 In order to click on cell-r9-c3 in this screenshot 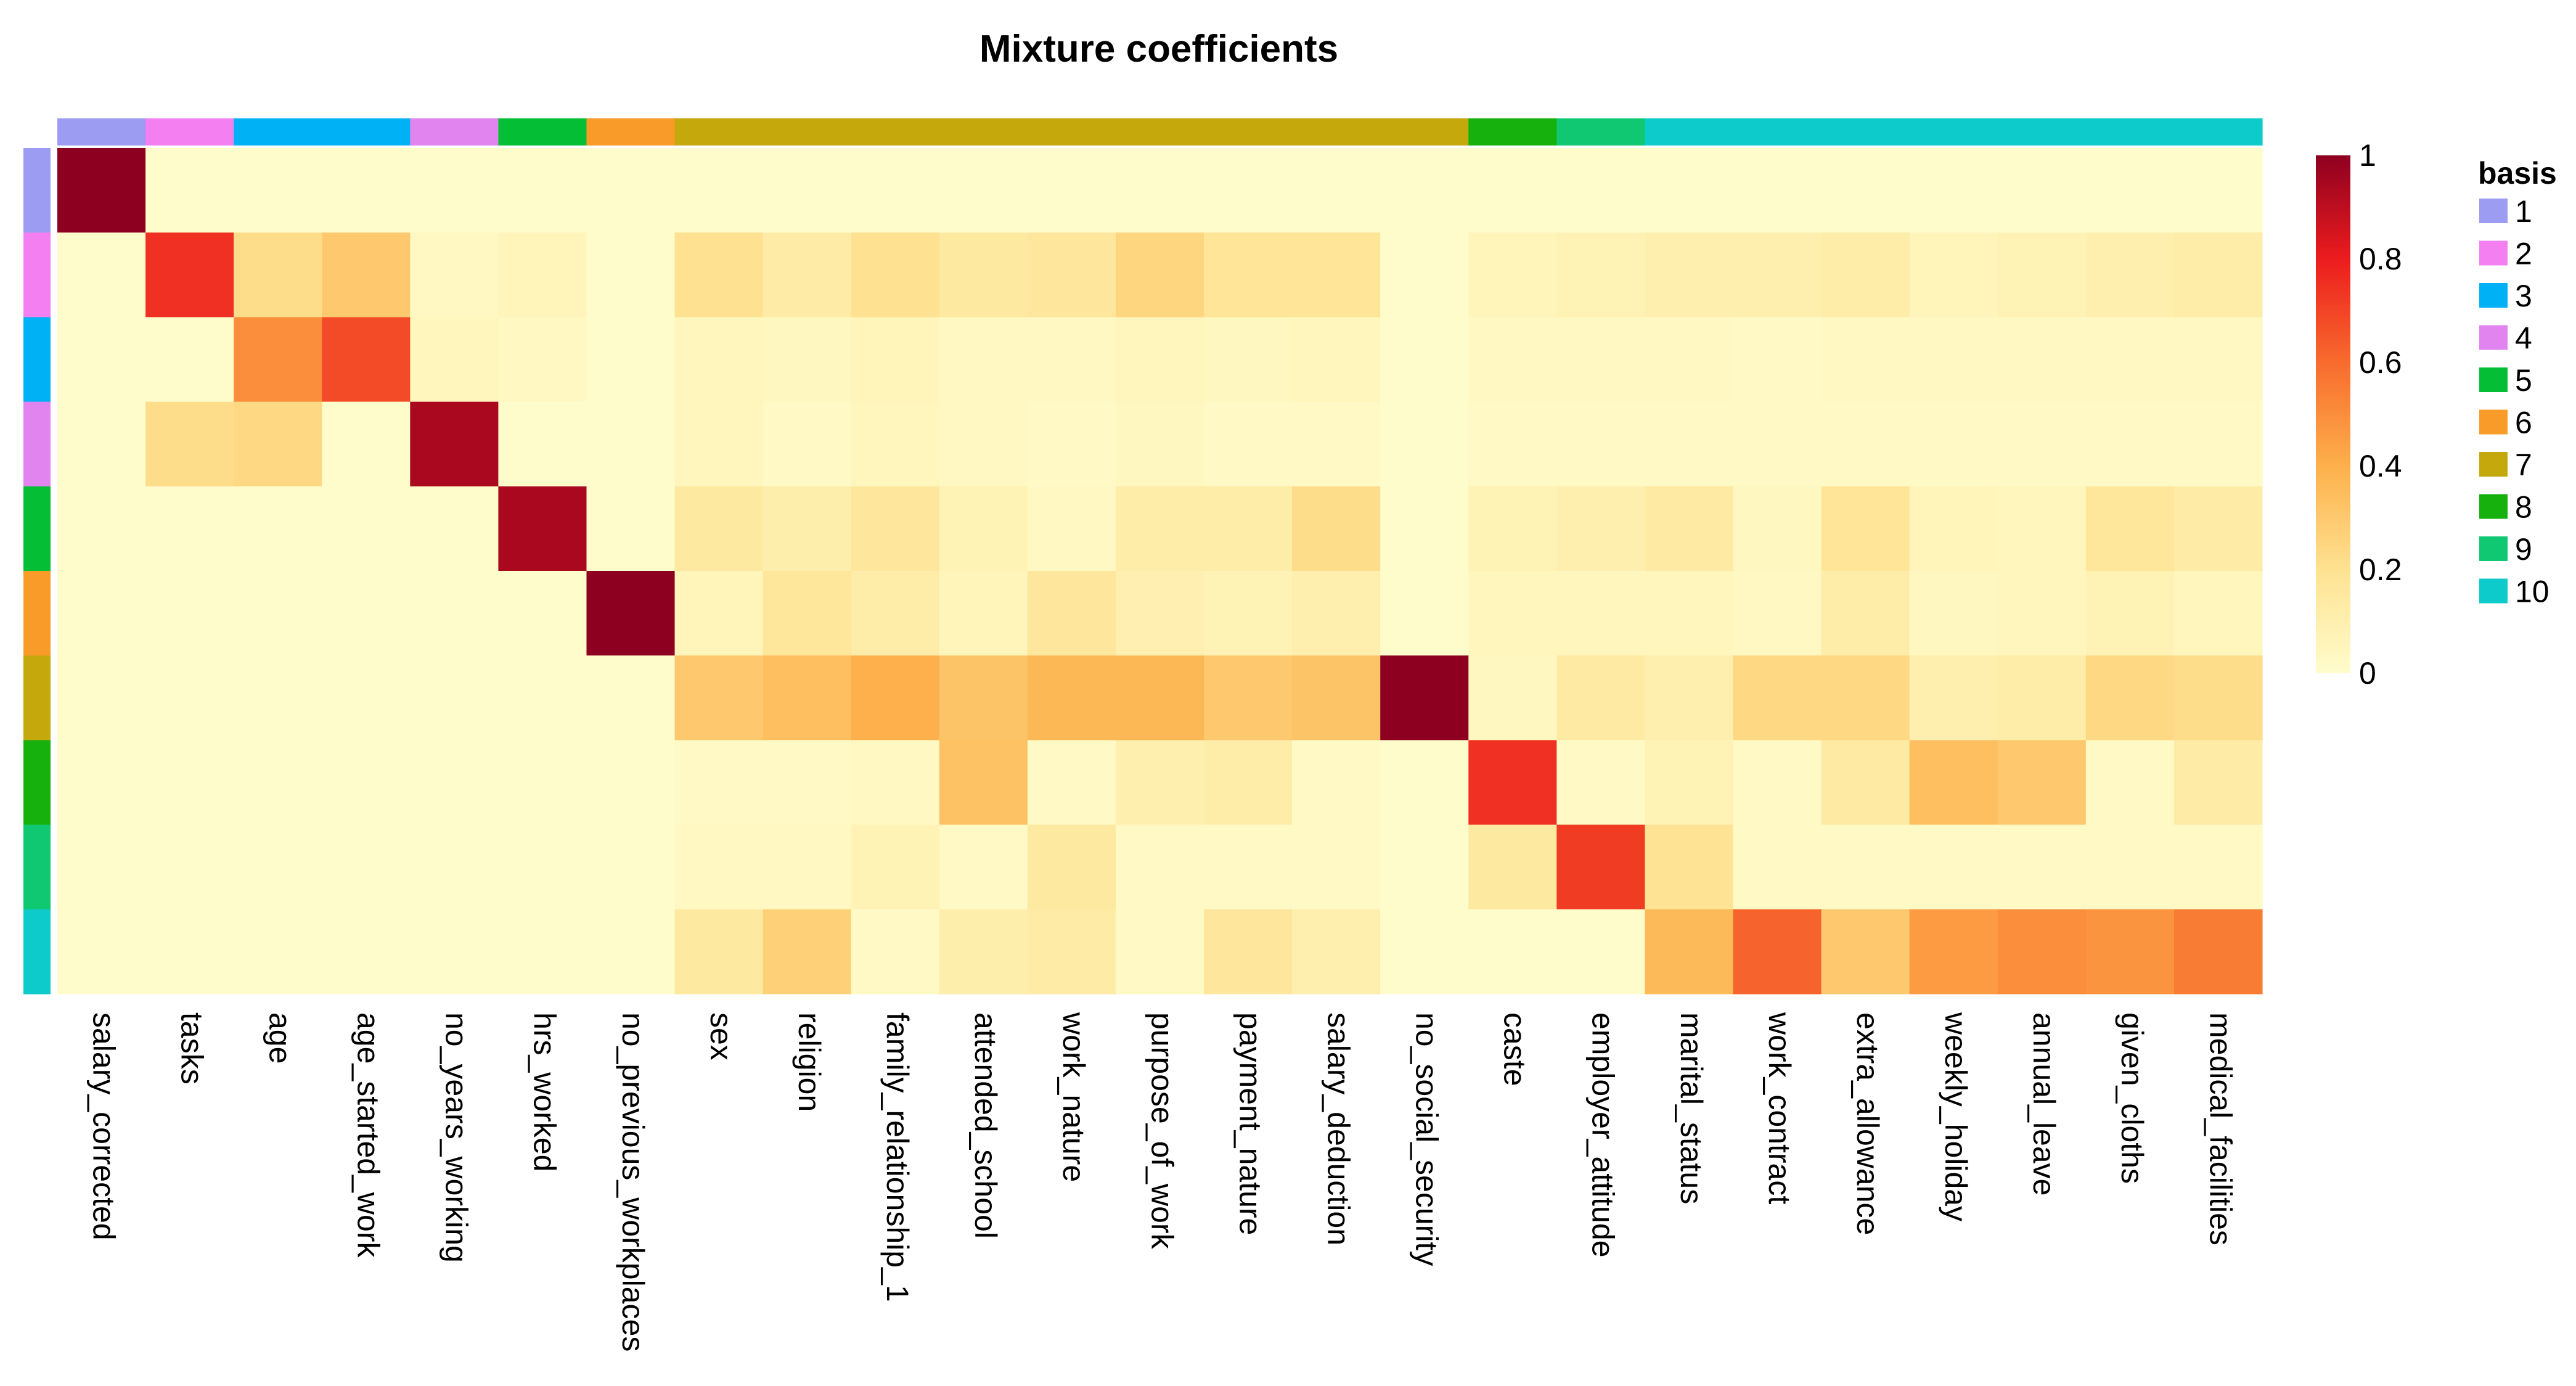, I will do `click(278, 867)`.